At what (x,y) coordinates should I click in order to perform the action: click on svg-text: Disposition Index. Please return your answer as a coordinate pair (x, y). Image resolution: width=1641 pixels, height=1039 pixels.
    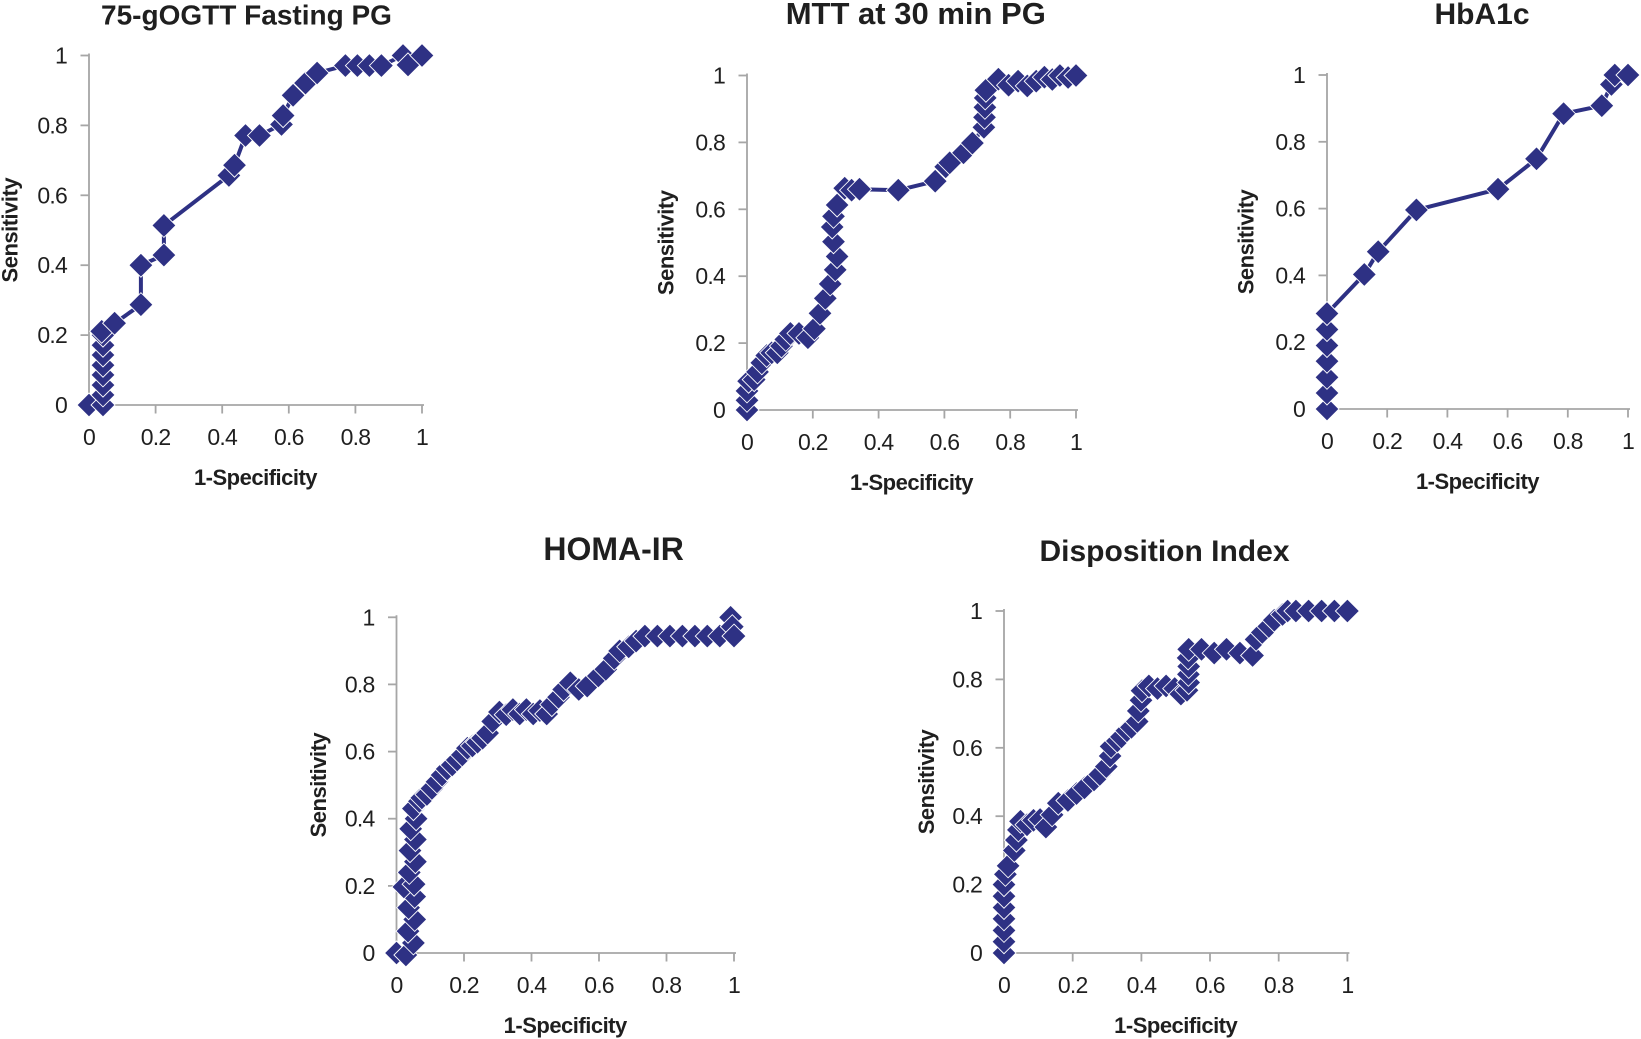
    Looking at the image, I should click on (1164, 551).